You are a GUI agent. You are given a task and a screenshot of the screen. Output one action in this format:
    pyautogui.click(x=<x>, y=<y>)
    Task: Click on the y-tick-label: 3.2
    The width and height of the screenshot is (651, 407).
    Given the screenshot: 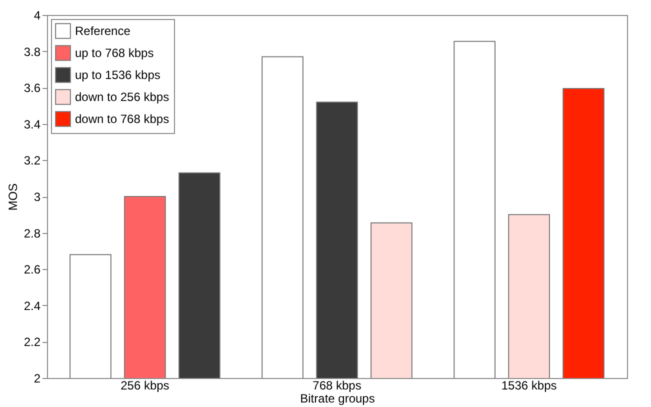 What is the action you would take?
    pyautogui.click(x=32, y=161)
    